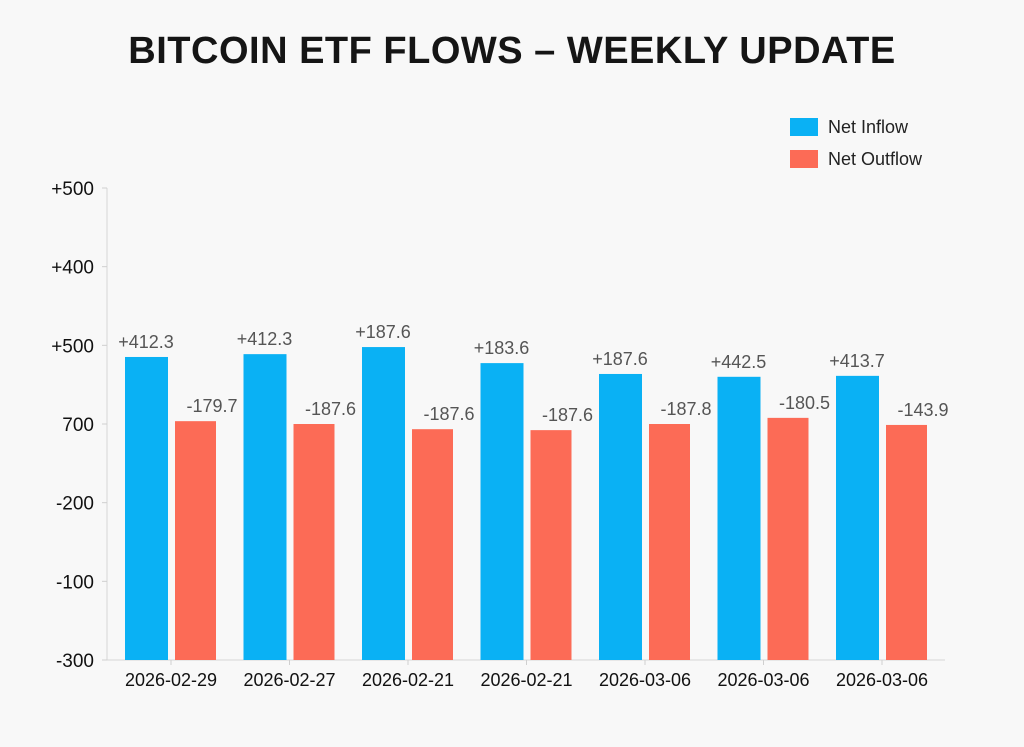 This screenshot has height=747, width=1024. What do you see at coordinates (922, 410) in the screenshot?
I see `data-label: -143.9` at bounding box center [922, 410].